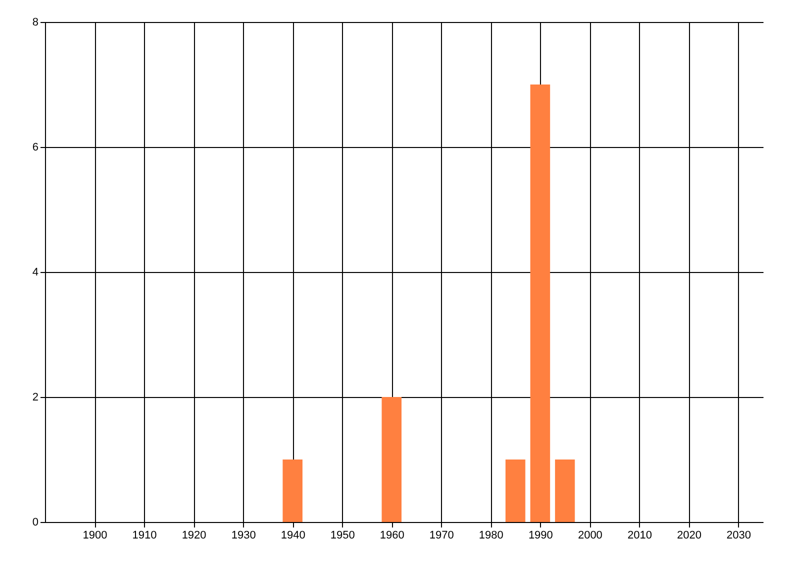 The image size is (800, 576). Describe the element at coordinates (243, 536) in the screenshot. I see `x-tick-label: 1930` at that location.